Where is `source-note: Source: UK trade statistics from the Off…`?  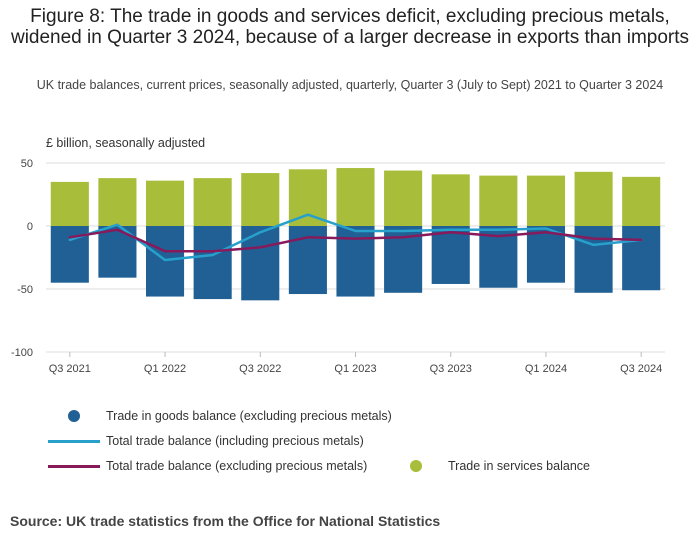 source-note: Source: UK trade statistics from the Off… is located at coordinates (225, 521).